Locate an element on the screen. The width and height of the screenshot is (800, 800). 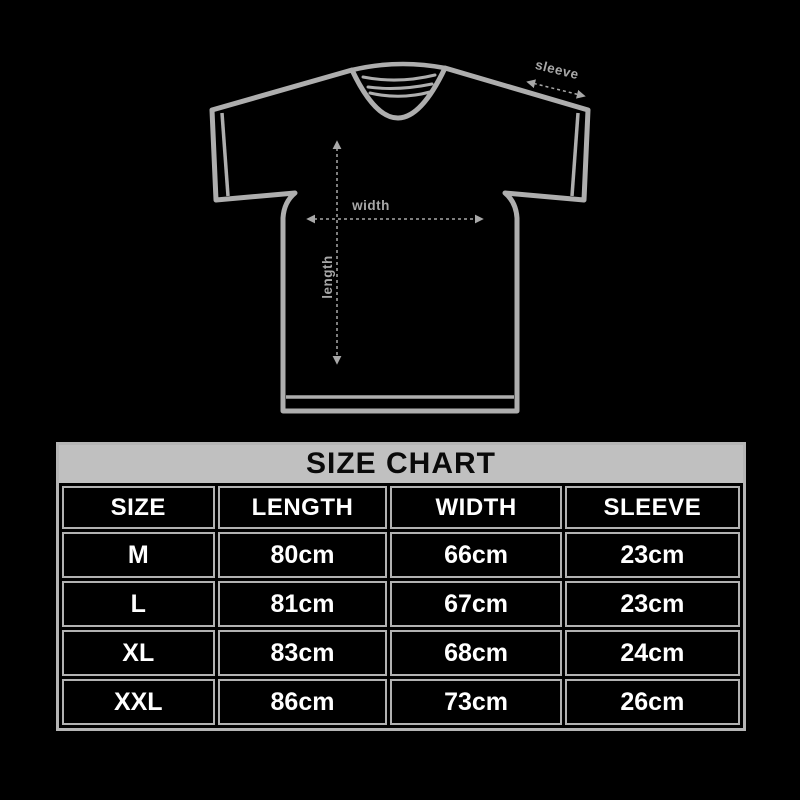
column-header-length: LENGTH is located at coordinates (302, 507).